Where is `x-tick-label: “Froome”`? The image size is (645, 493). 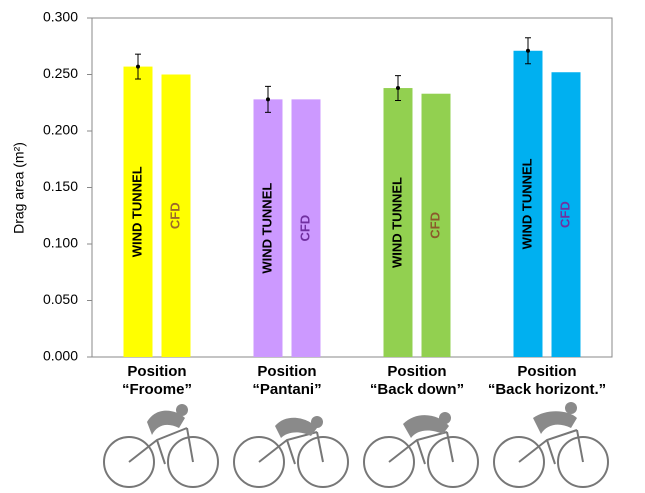 x-tick-label: “Froome” is located at coordinates (157, 389).